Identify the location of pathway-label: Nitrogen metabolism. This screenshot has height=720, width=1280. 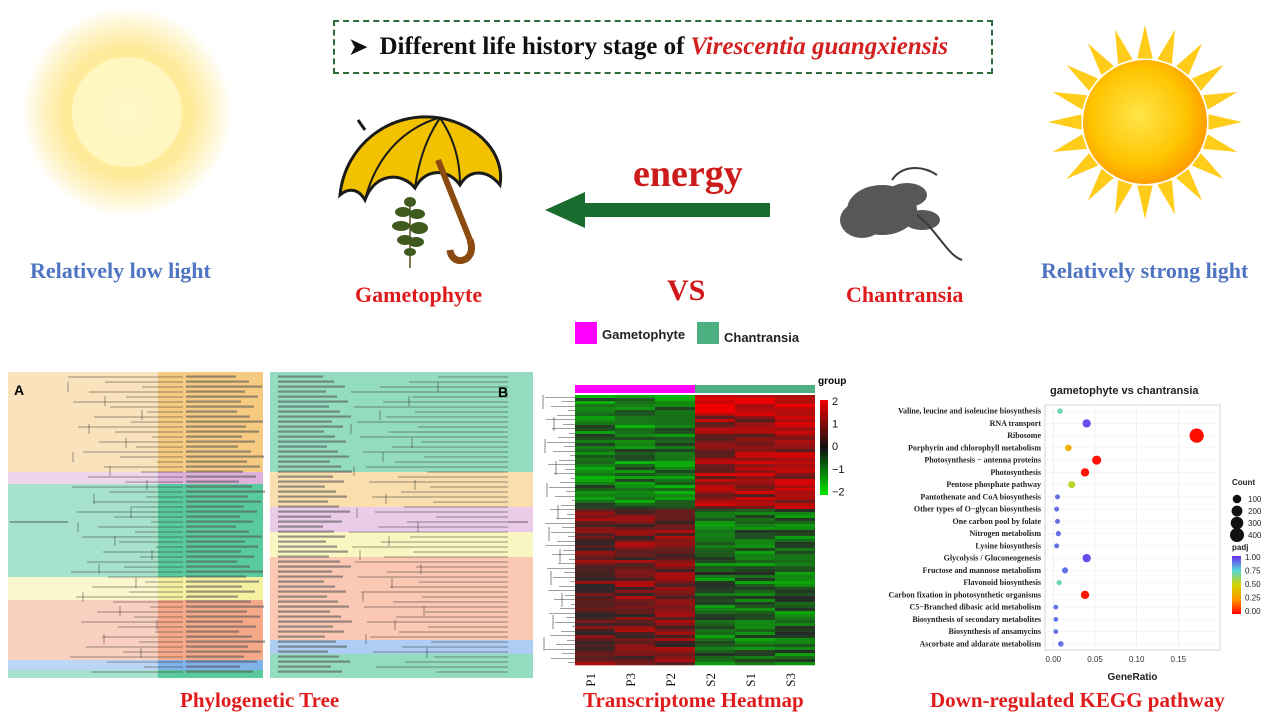
(1005, 533).